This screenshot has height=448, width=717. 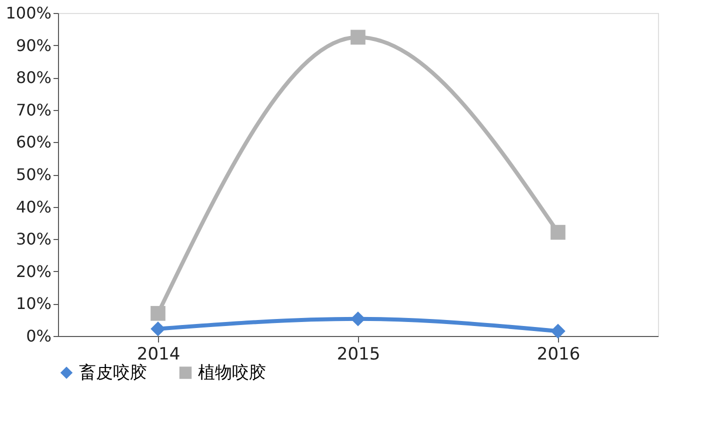 I want to click on y-tick-label: 100%, so click(x=29, y=13).